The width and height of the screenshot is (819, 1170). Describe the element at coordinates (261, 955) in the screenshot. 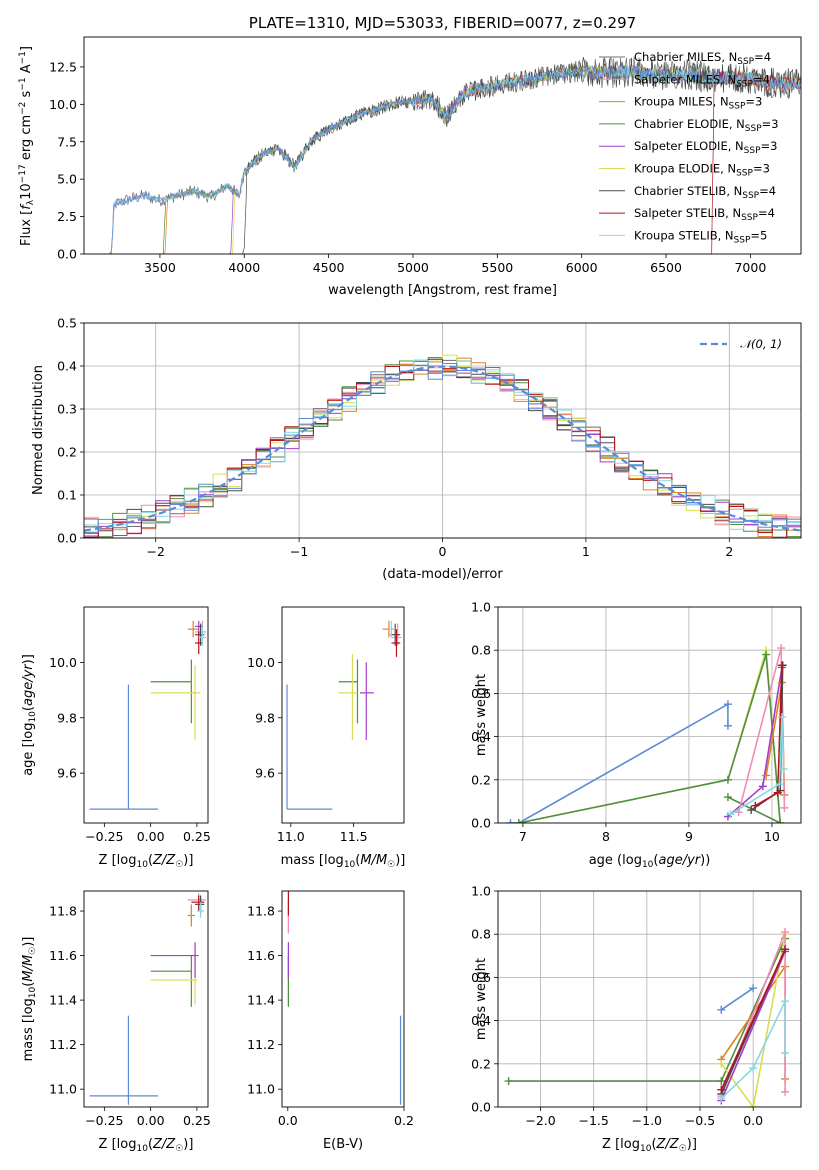

I see `y-tick-label: 11.6` at that location.